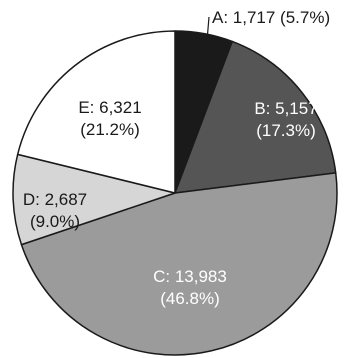  Describe the element at coordinates (190, 298) in the screenshot. I see `slice-percent-c: (46.8%)` at that location.